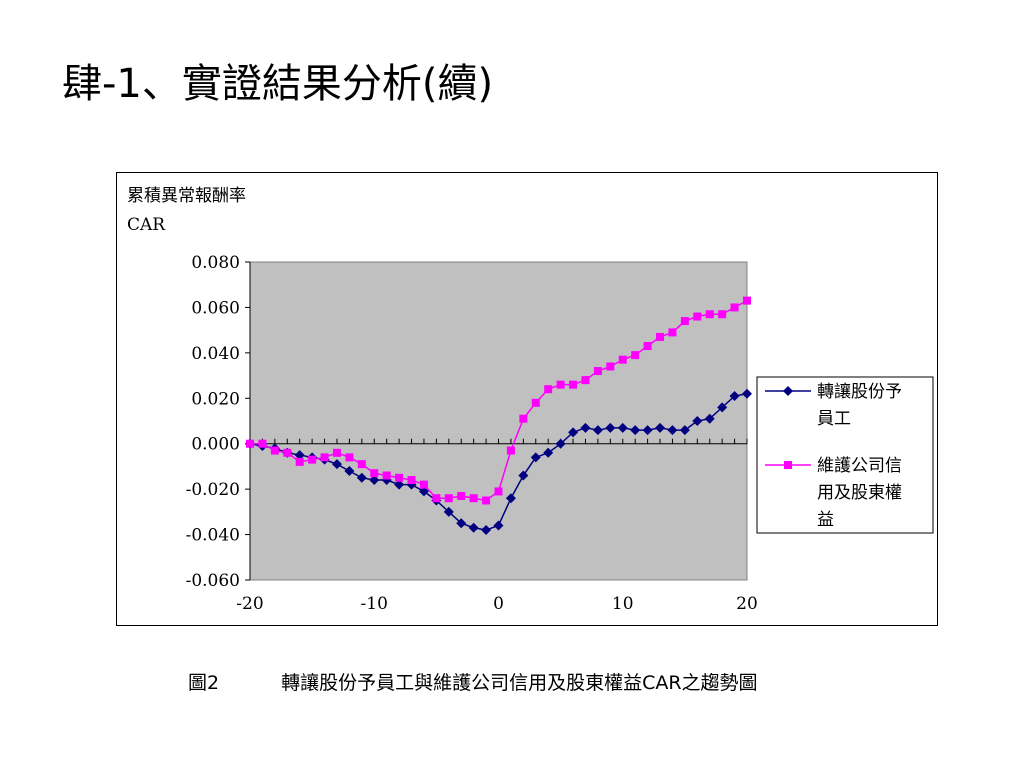 This screenshot has height=768, width=1024. I want to click on legend-label: 益, so click(825, 520).